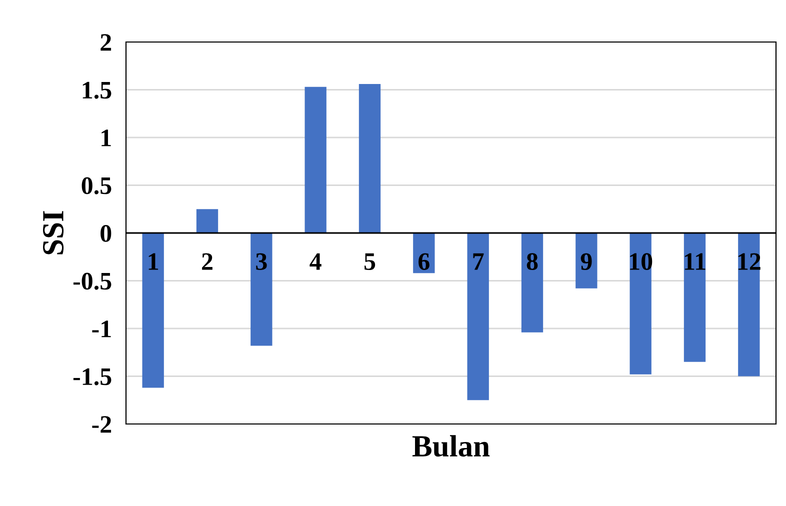 This screenshot has width=786, height=506. I want to click on x-tick-label: 2, so click(207, 261).